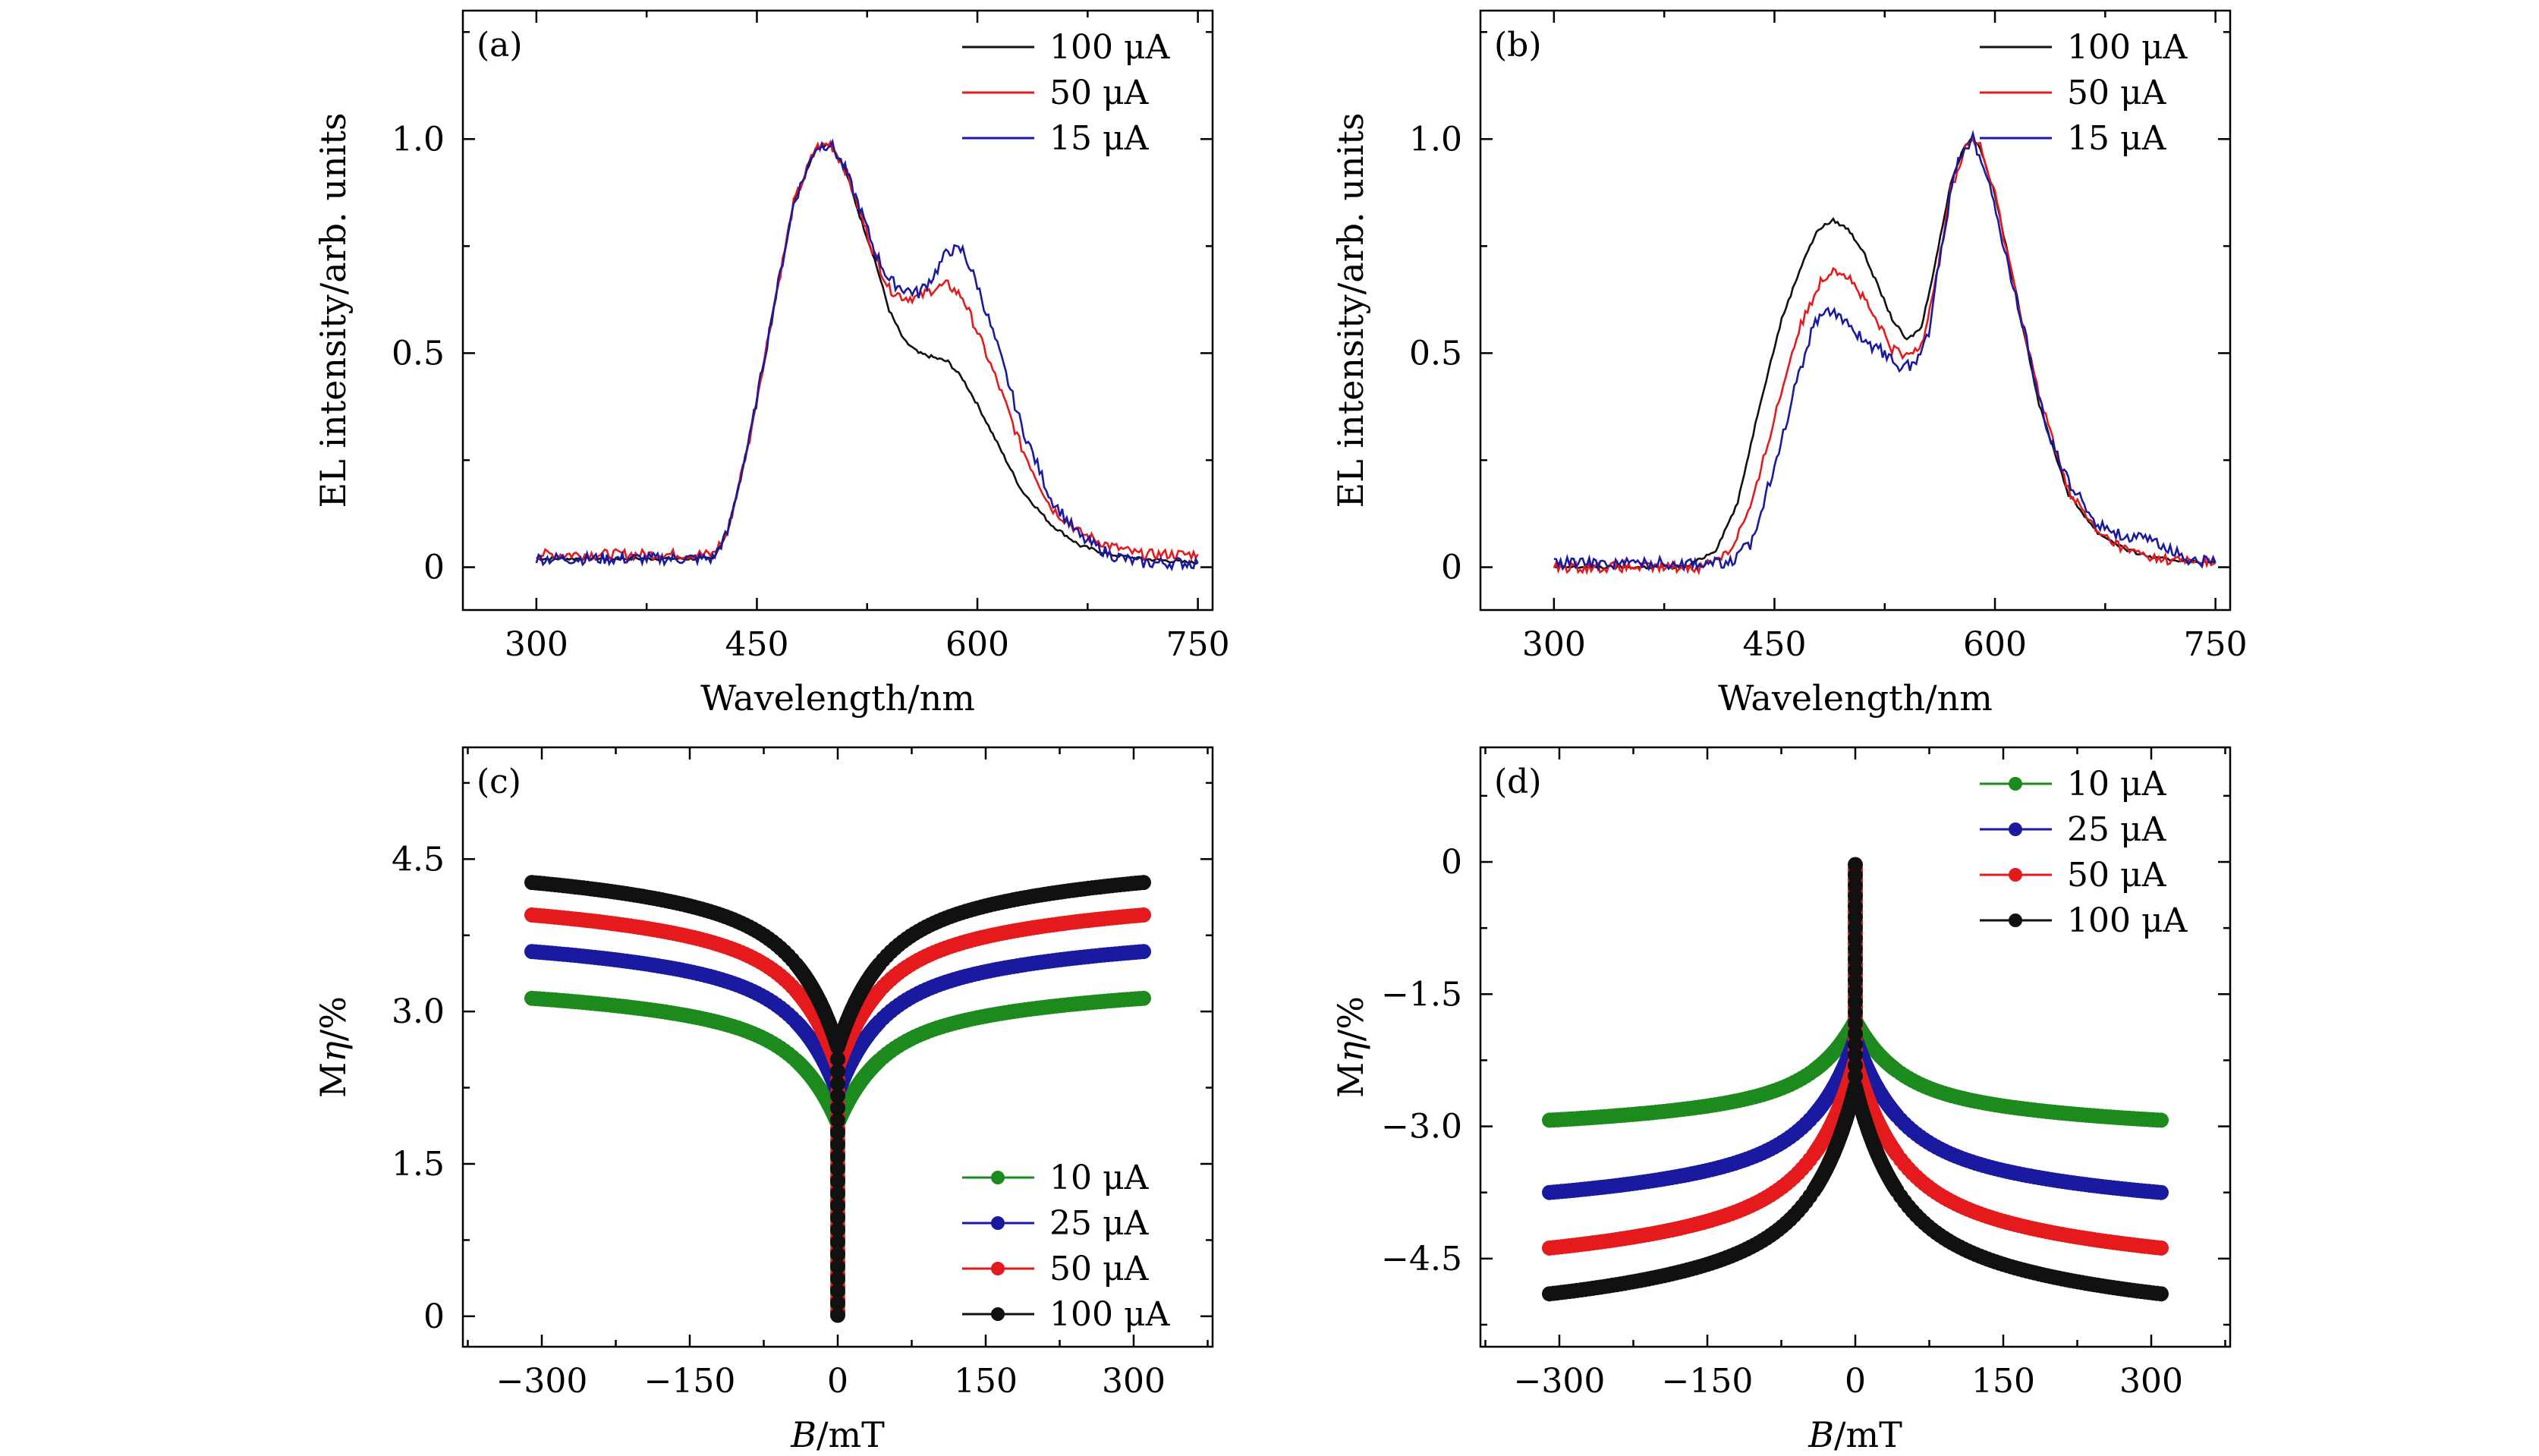 This screenshot has width=2539, height=1456. Describe the element at coordinates (1421, 995) in the screenshot. I see `y-tick-label: −1.5` at that location.